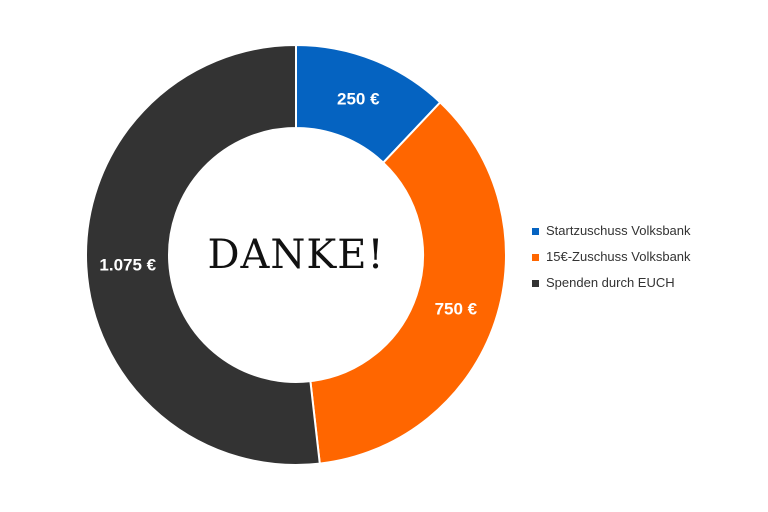 The image size is (768, 512). I want to click on legend-item: Startzuschuss Volksbank, so click(611, 231).